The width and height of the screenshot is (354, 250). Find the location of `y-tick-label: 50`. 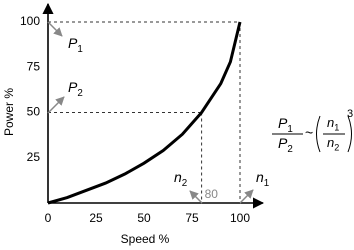

y-tick-label: 50 is located at coordinates (34, 112).